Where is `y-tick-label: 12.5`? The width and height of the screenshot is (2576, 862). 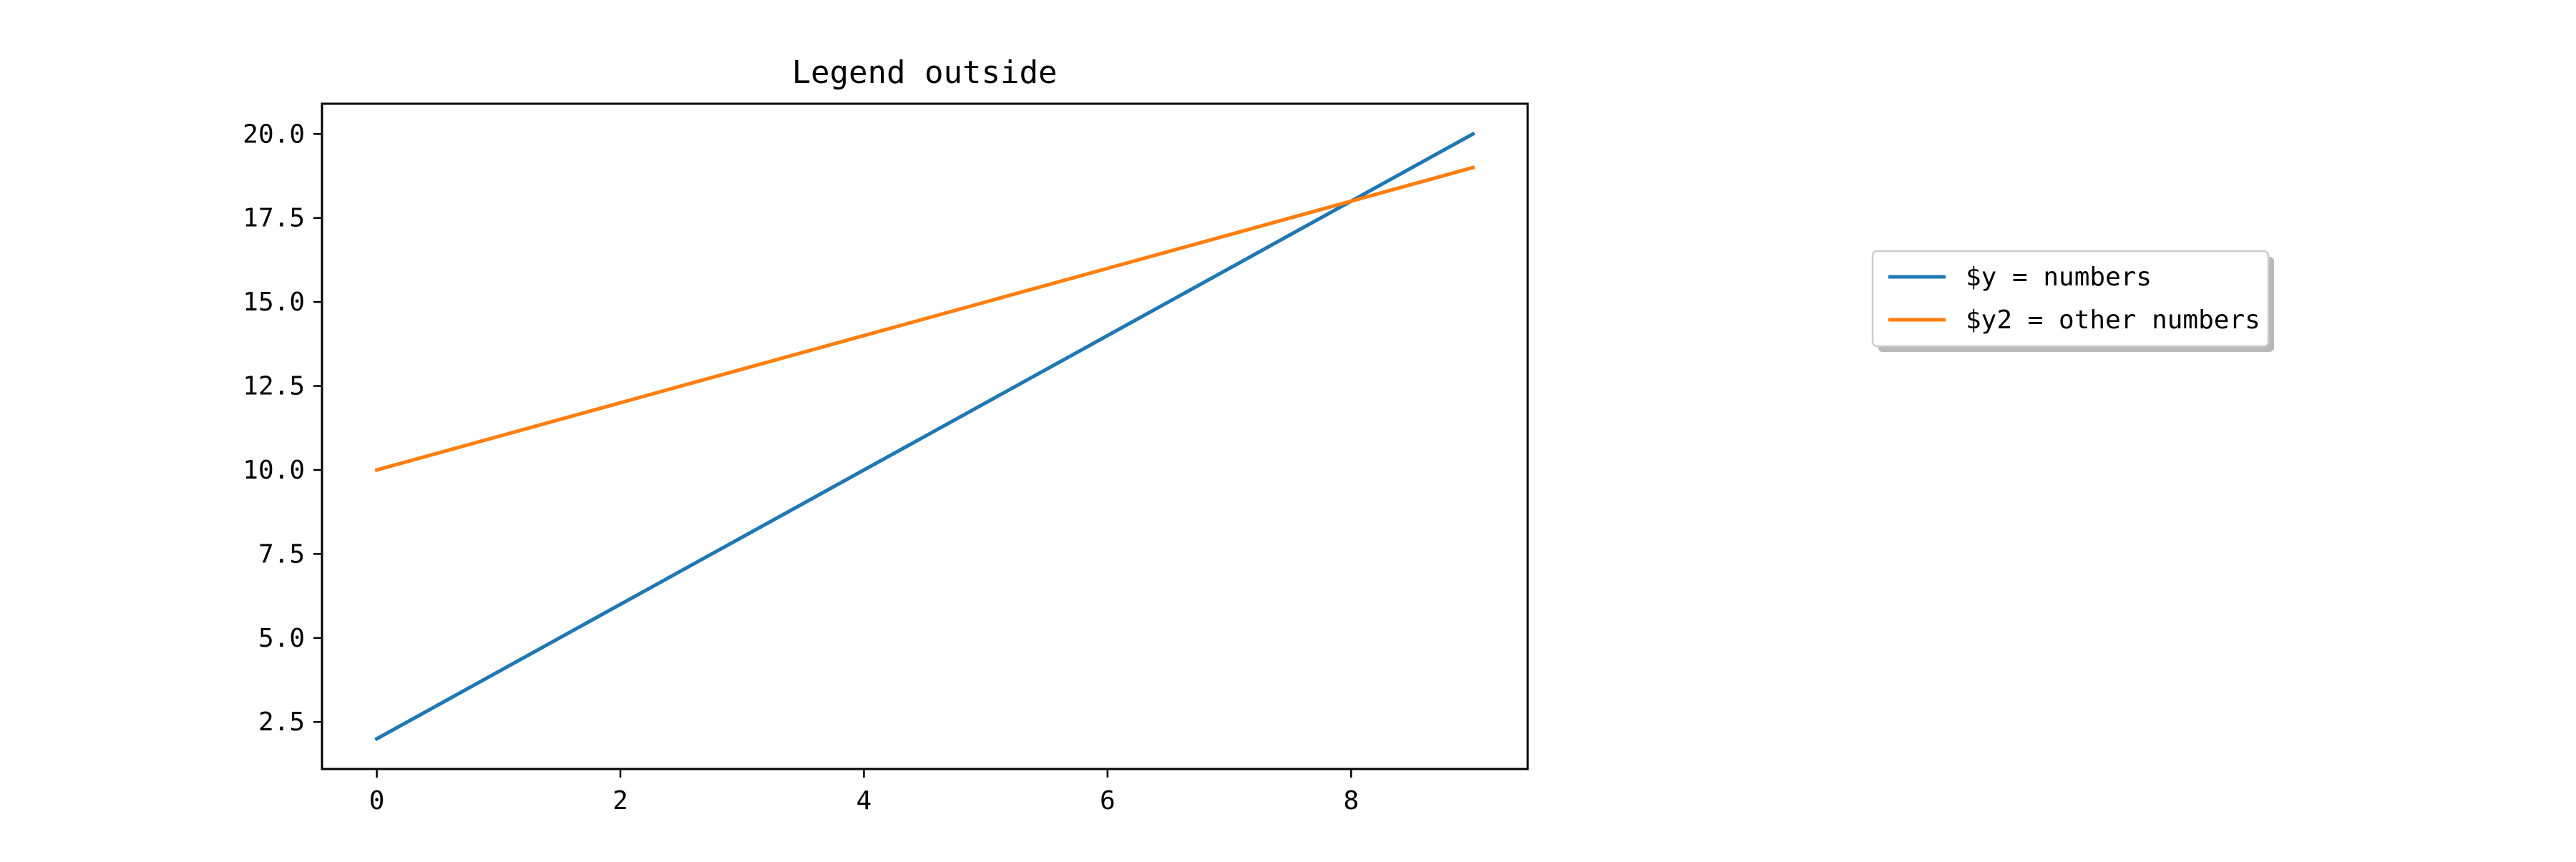 y-tick-label: 12.5 is located at coordinates (274, 387).